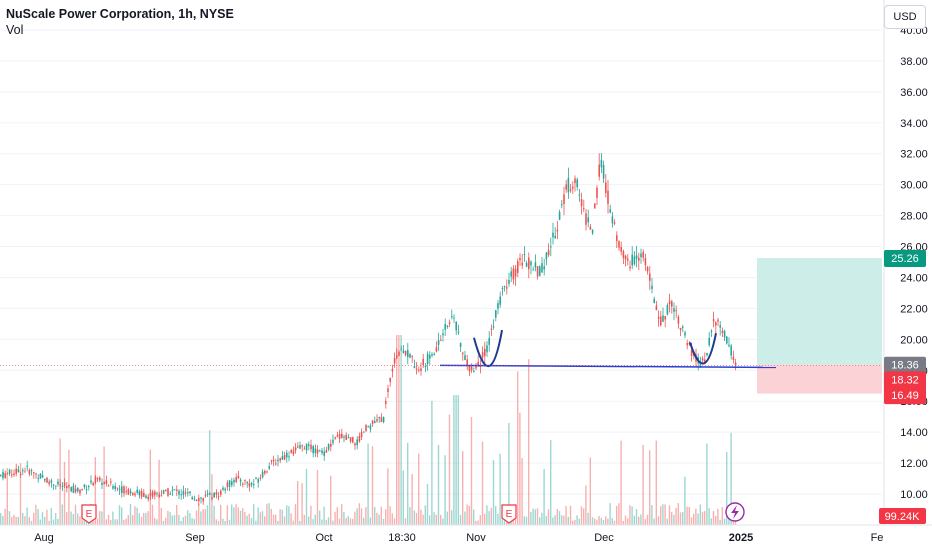 The image size is (932, 550). Describe the element at coordinates (466, 534) in the screenshot. I see `time-axis: Aug Sep Oct 18:30 Nov Dec 2025 Fe` at that location.